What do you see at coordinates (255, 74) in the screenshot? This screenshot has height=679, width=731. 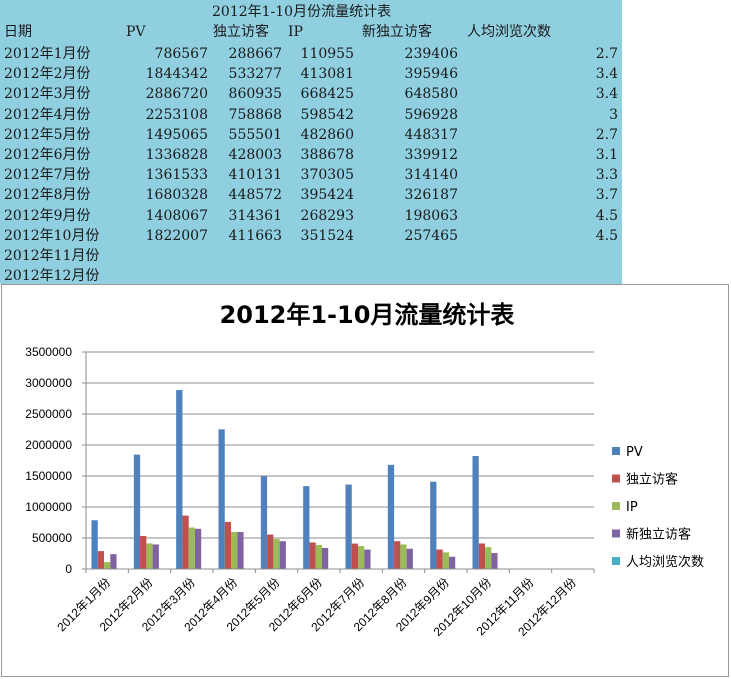 I see `table-cell: 533277` at bounding box center [255, 74].